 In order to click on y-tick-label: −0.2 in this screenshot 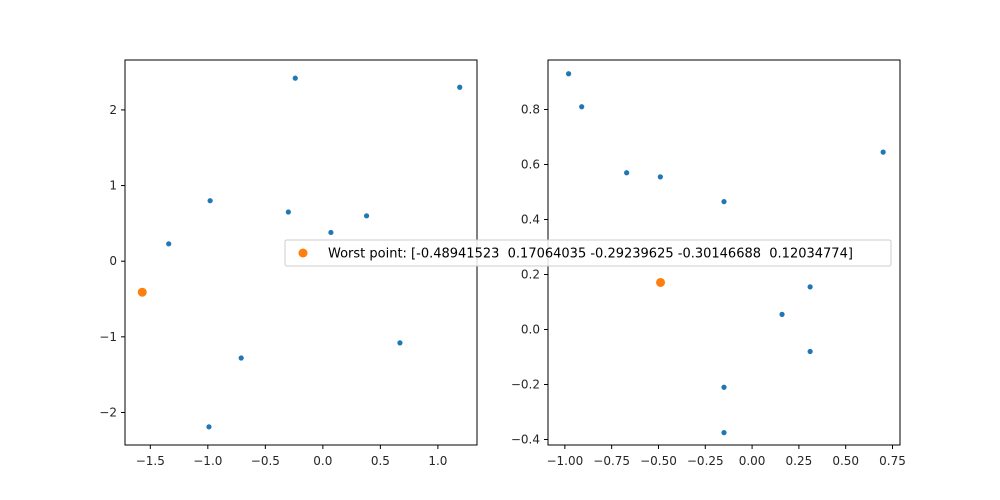, I will do `click(525, 385)`.